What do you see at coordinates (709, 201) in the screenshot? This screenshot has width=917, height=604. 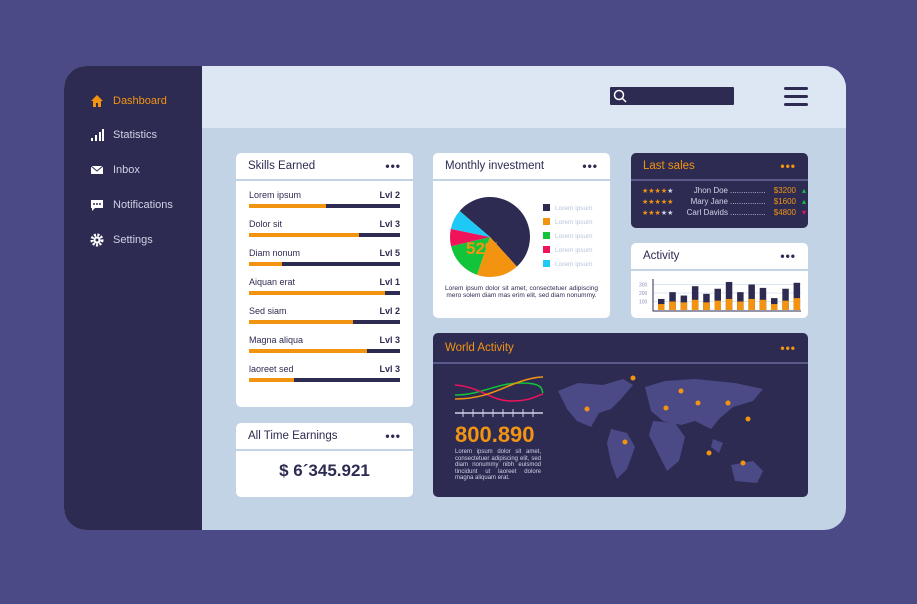 I see `sale-name: Mary Jane` at bounding box center [709, 201].